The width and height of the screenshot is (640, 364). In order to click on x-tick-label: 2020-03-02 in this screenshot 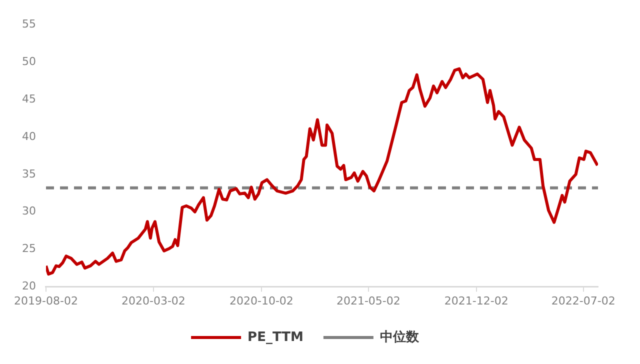, I will do `click(154, 301)`.